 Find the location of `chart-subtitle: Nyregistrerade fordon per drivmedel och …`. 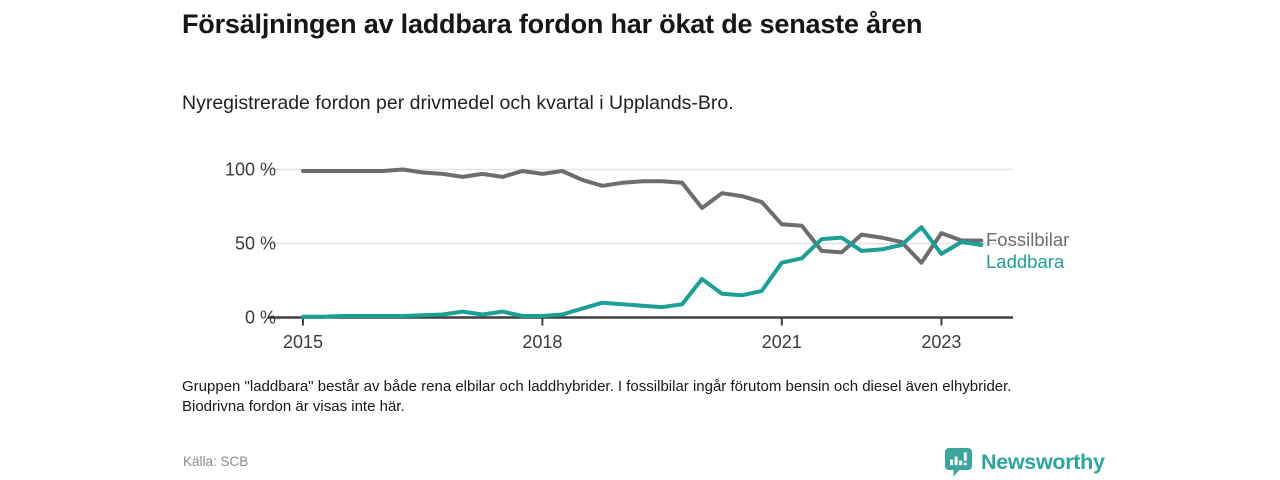

chart-subtitle: Nyregistrerade fordon per drivmedel och … is located at coordinates (458, 103).